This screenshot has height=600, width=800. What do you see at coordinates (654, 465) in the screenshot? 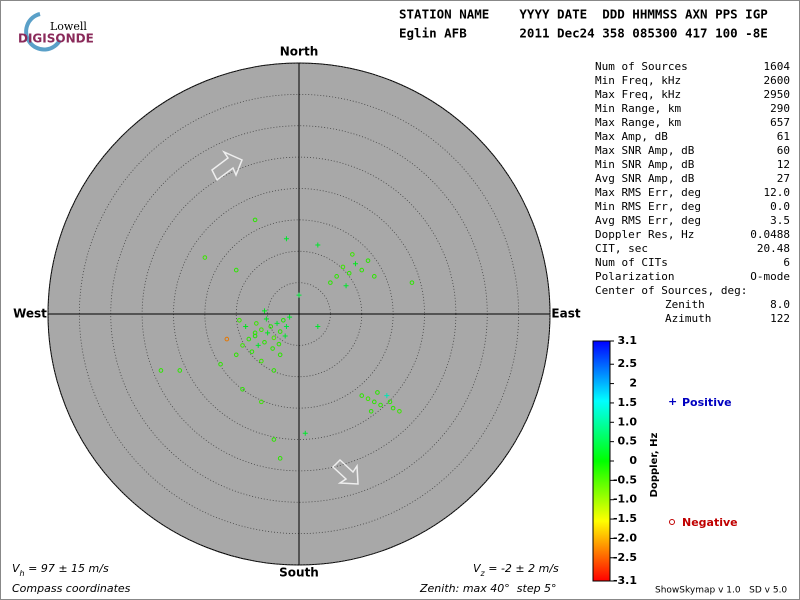
I see `colorbar-label: Doppler, Hz` at bounding box center [654, 465].